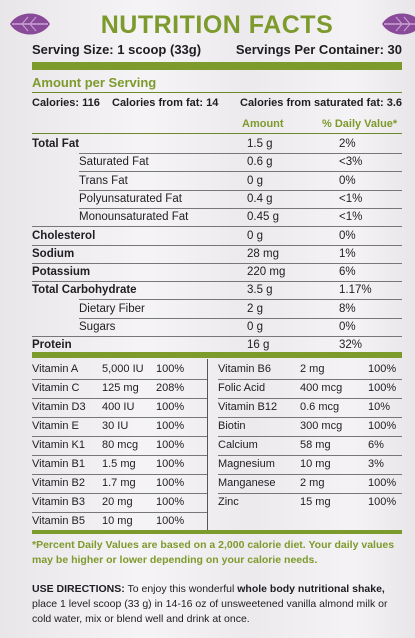 This screenshot has height=638, width=415. Describe the element at coordinates (119, 521) in the screenshot. I see `vitamin-row: Vitamin B5 10 mg 100%` at that location.